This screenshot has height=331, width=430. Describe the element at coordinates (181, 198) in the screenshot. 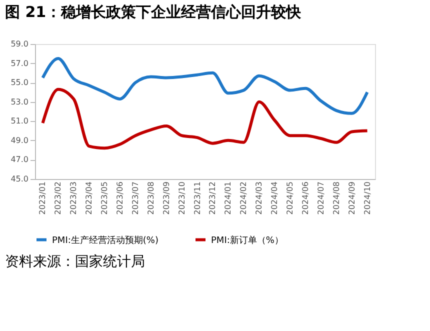

I see `x-tick-label: 2023/10` at that location.